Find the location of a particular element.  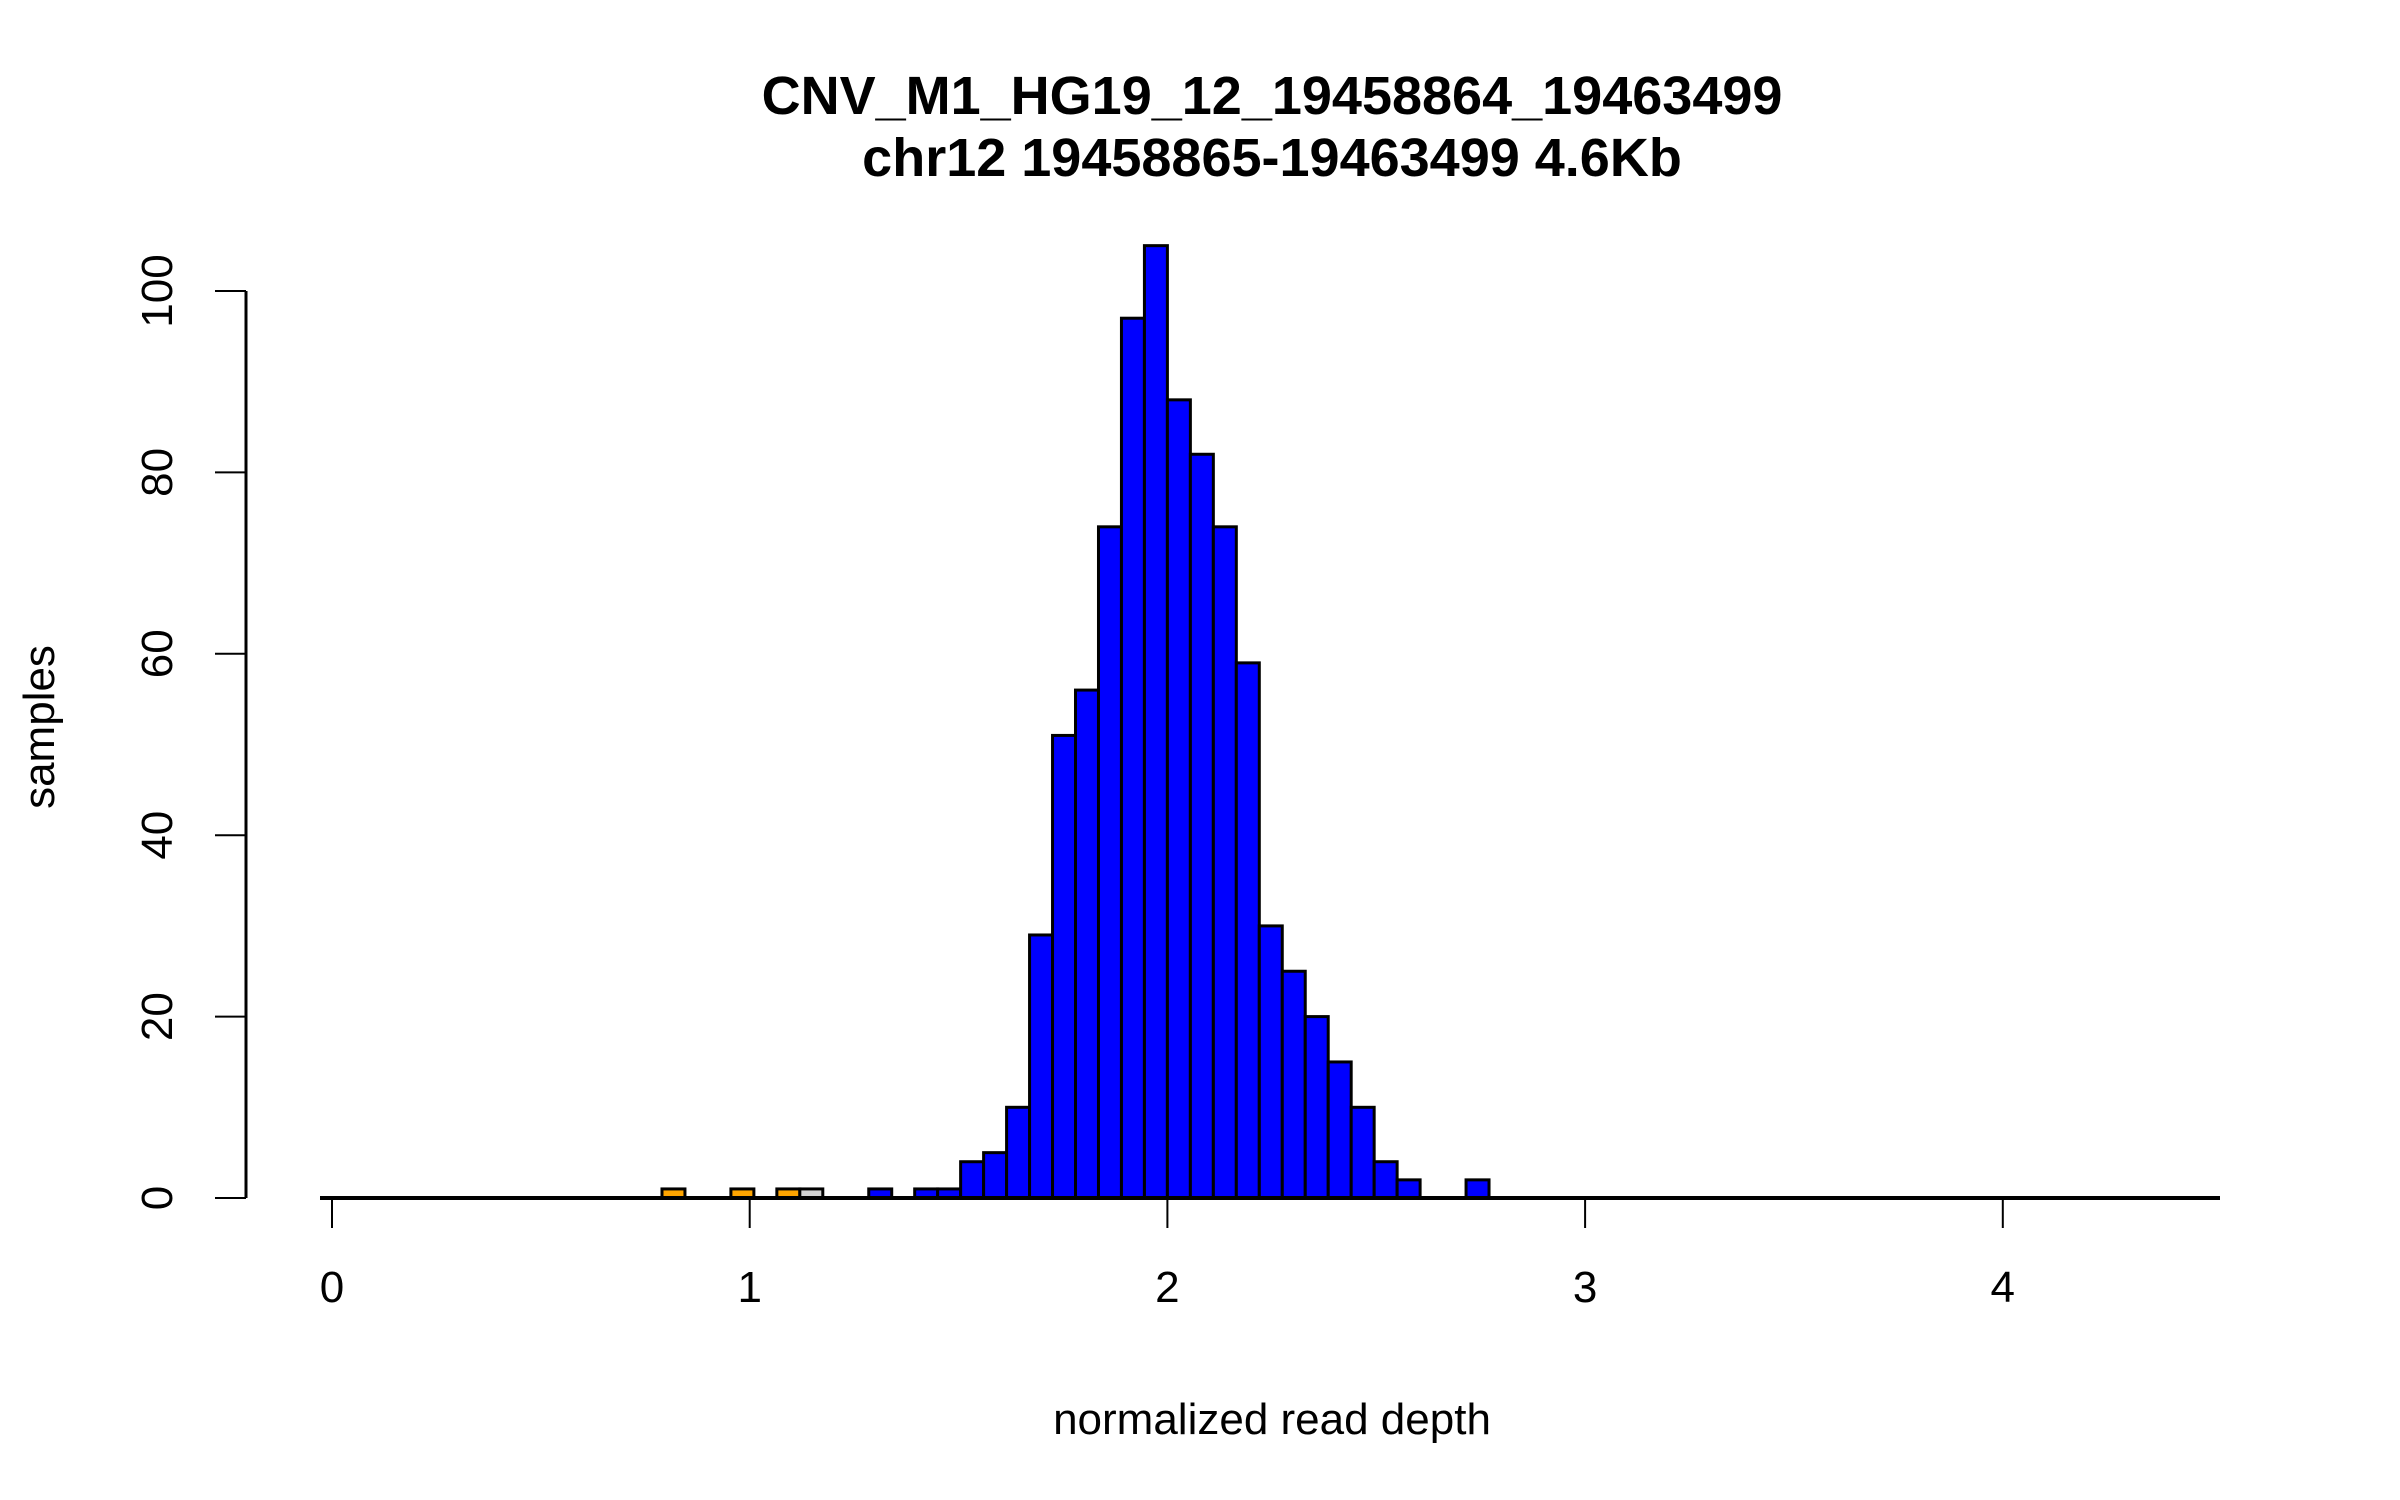

y-axis-label: samples is located at coordinates (39, 727).